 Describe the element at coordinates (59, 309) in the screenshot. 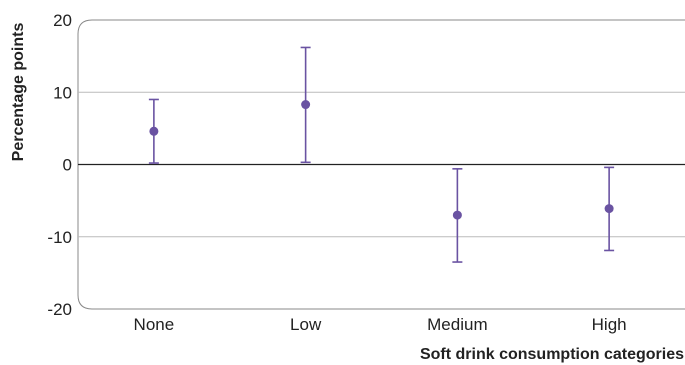

I see `y-tick-label: -20` at that location.